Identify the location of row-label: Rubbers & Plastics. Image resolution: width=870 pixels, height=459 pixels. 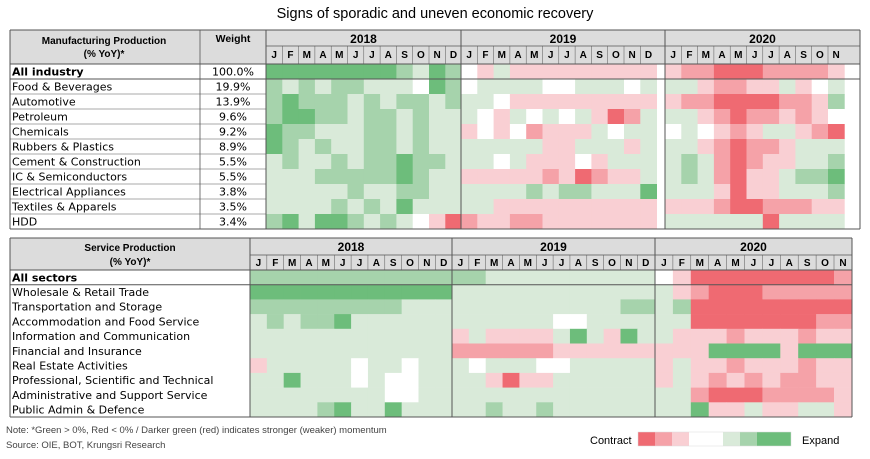
(63, 147).